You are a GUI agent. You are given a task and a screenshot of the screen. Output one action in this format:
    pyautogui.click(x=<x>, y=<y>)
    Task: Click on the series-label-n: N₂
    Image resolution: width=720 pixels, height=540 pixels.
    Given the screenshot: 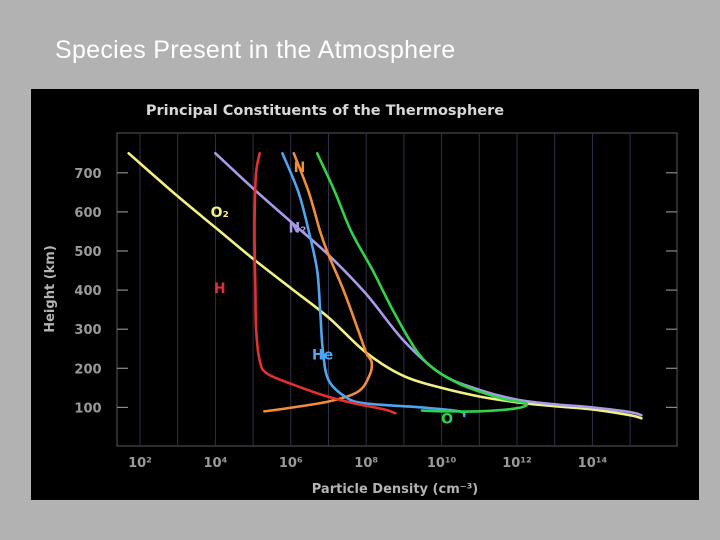 What is the action you would take?
    pyautogui.click(x=298, y=229)
    